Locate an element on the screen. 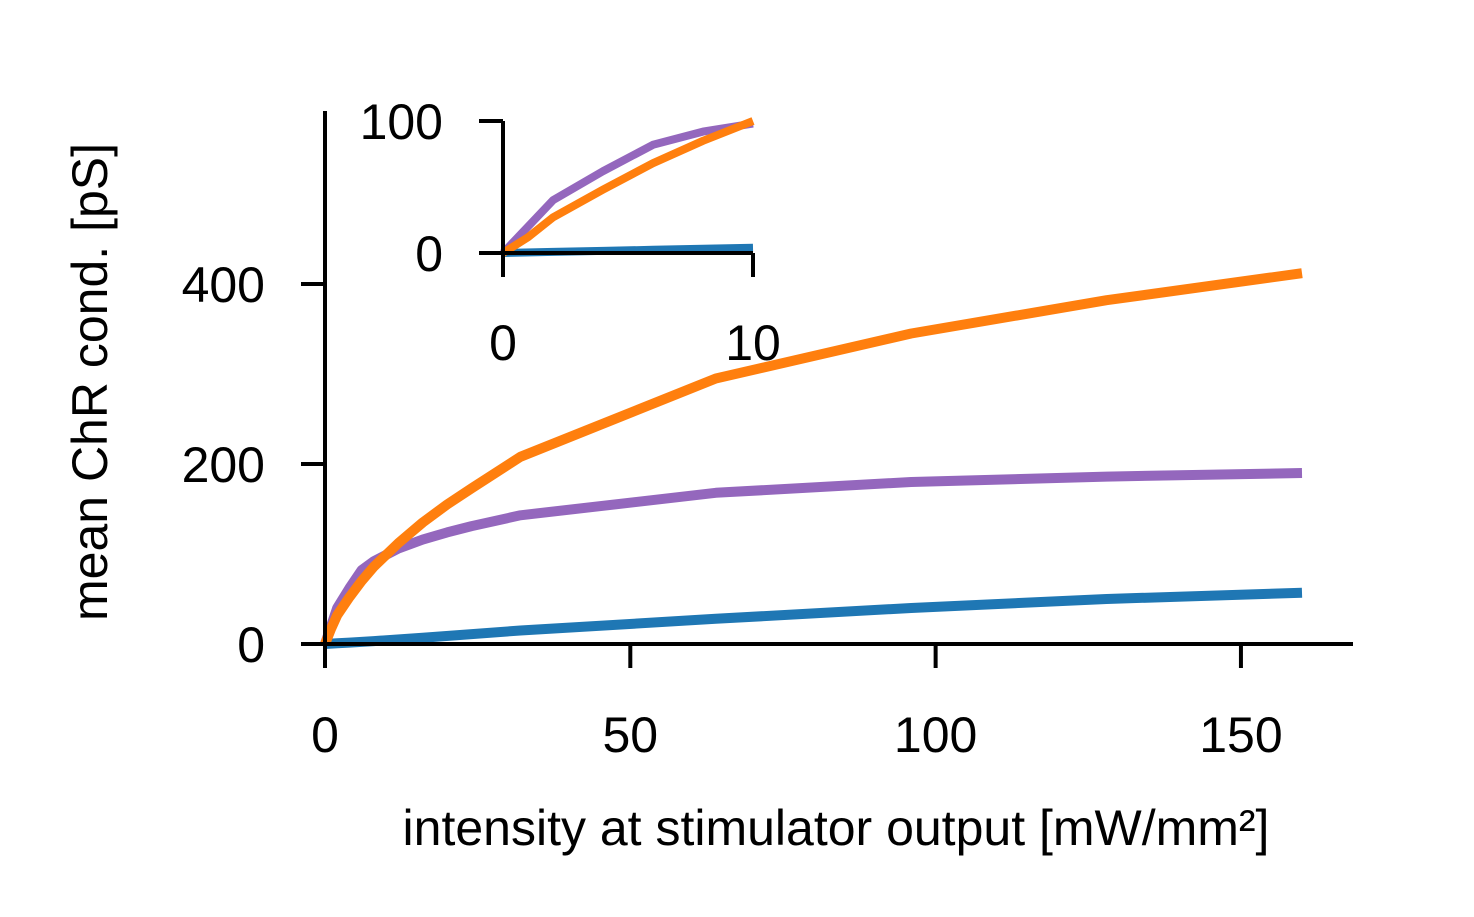 The image size is (1474, 917). inset-series-layer is located at coordinates (627, 187).